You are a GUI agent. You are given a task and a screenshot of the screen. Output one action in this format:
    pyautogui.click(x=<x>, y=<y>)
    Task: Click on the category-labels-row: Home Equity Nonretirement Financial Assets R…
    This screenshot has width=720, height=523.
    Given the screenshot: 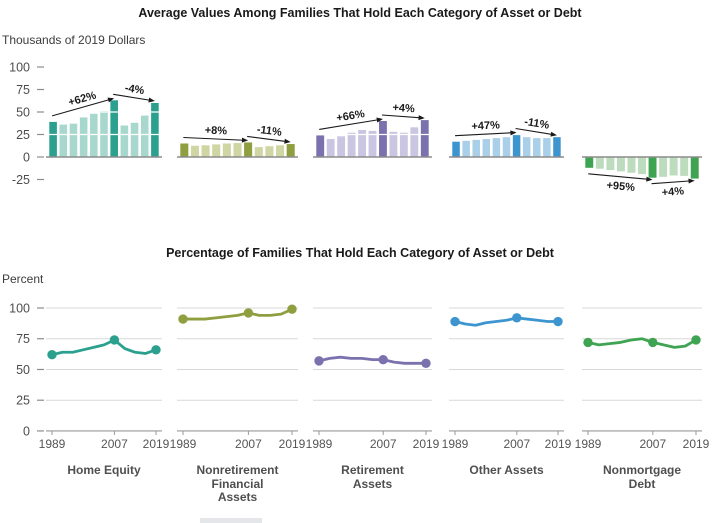 What is the action you would take?
    pyautogui.click(x=360, y=488)
    